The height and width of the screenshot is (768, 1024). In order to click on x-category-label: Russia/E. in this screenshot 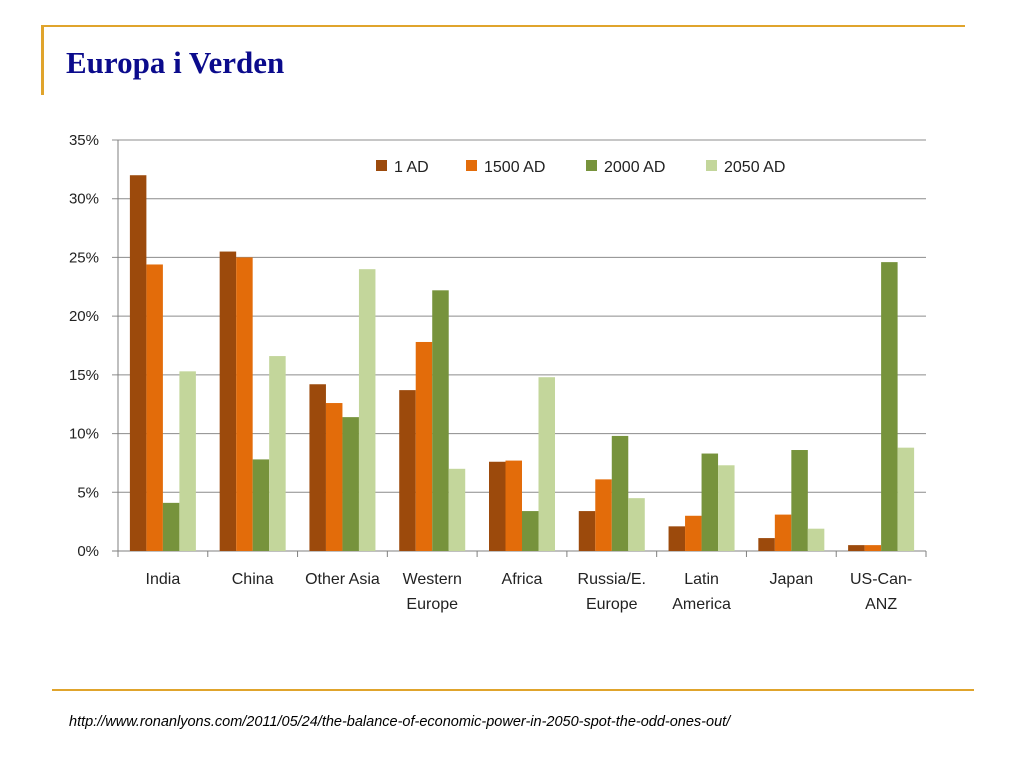, I will do `click(612, 579)`.